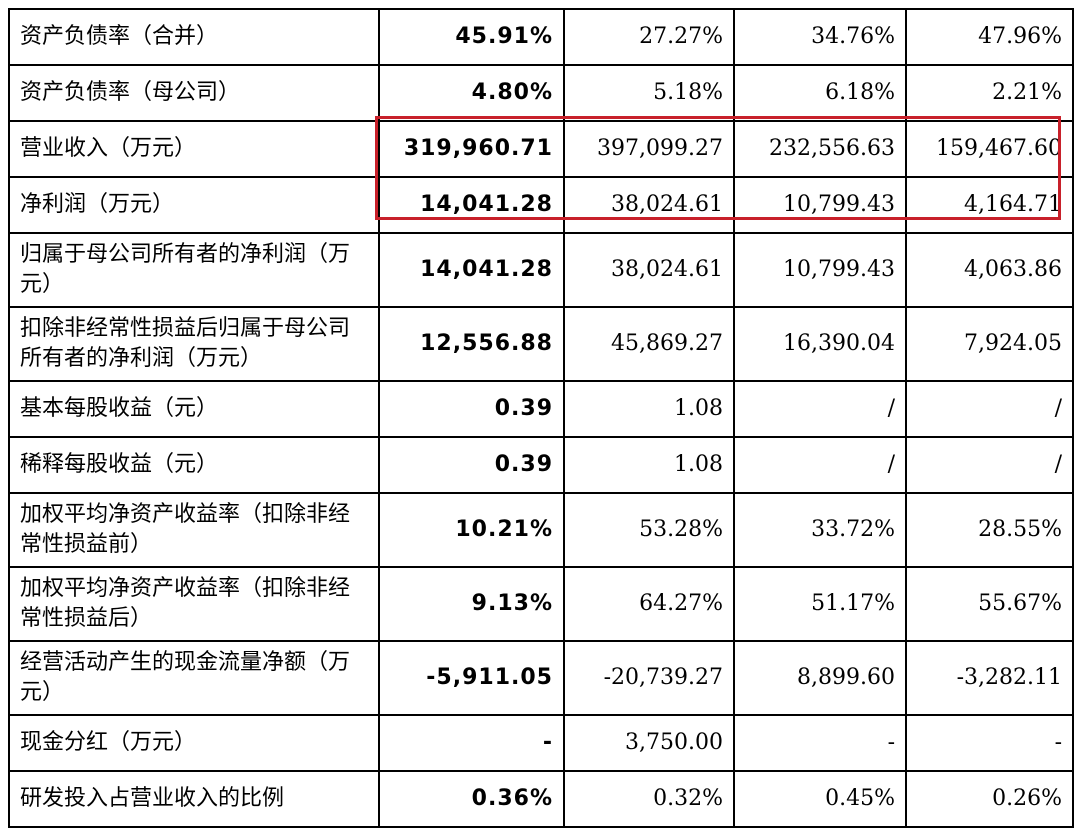  I want to click on row-label: 资产负债率（母公司）, so click(194, 93).